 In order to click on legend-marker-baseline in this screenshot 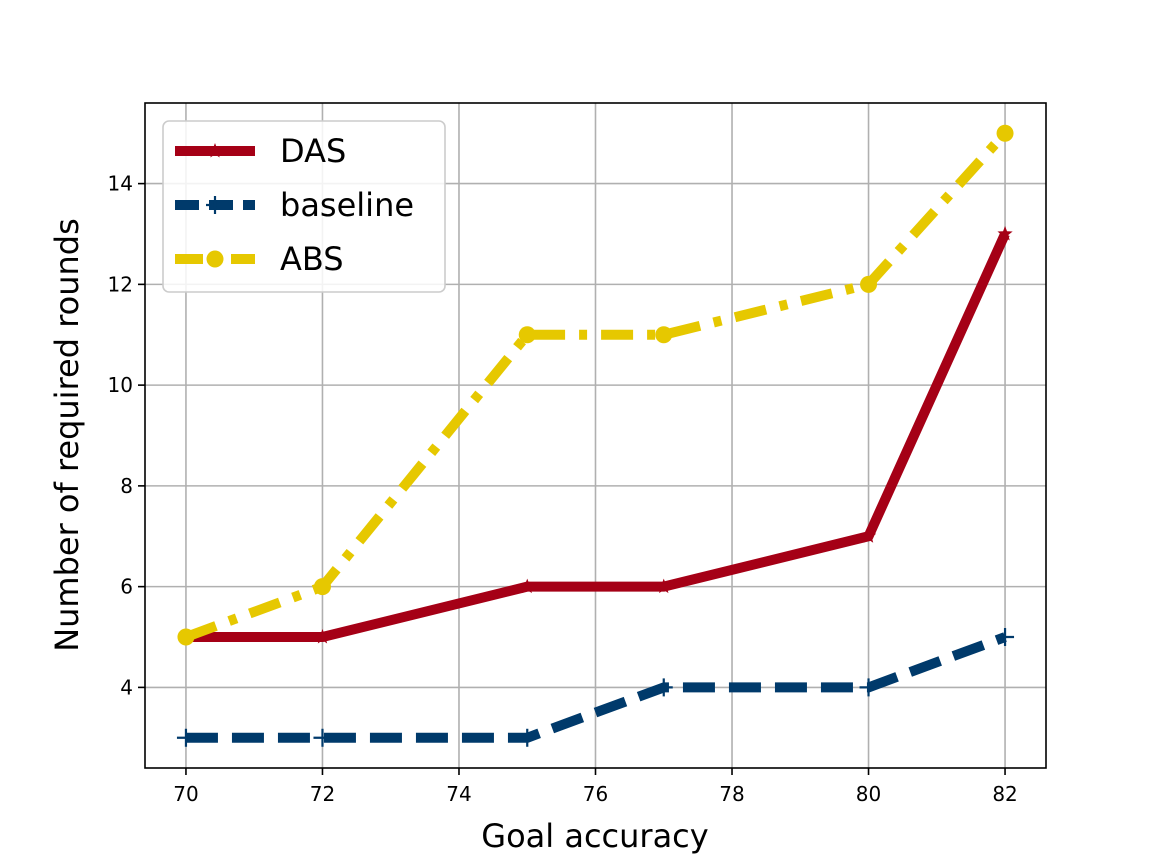, I will do `click(215, 205)`.